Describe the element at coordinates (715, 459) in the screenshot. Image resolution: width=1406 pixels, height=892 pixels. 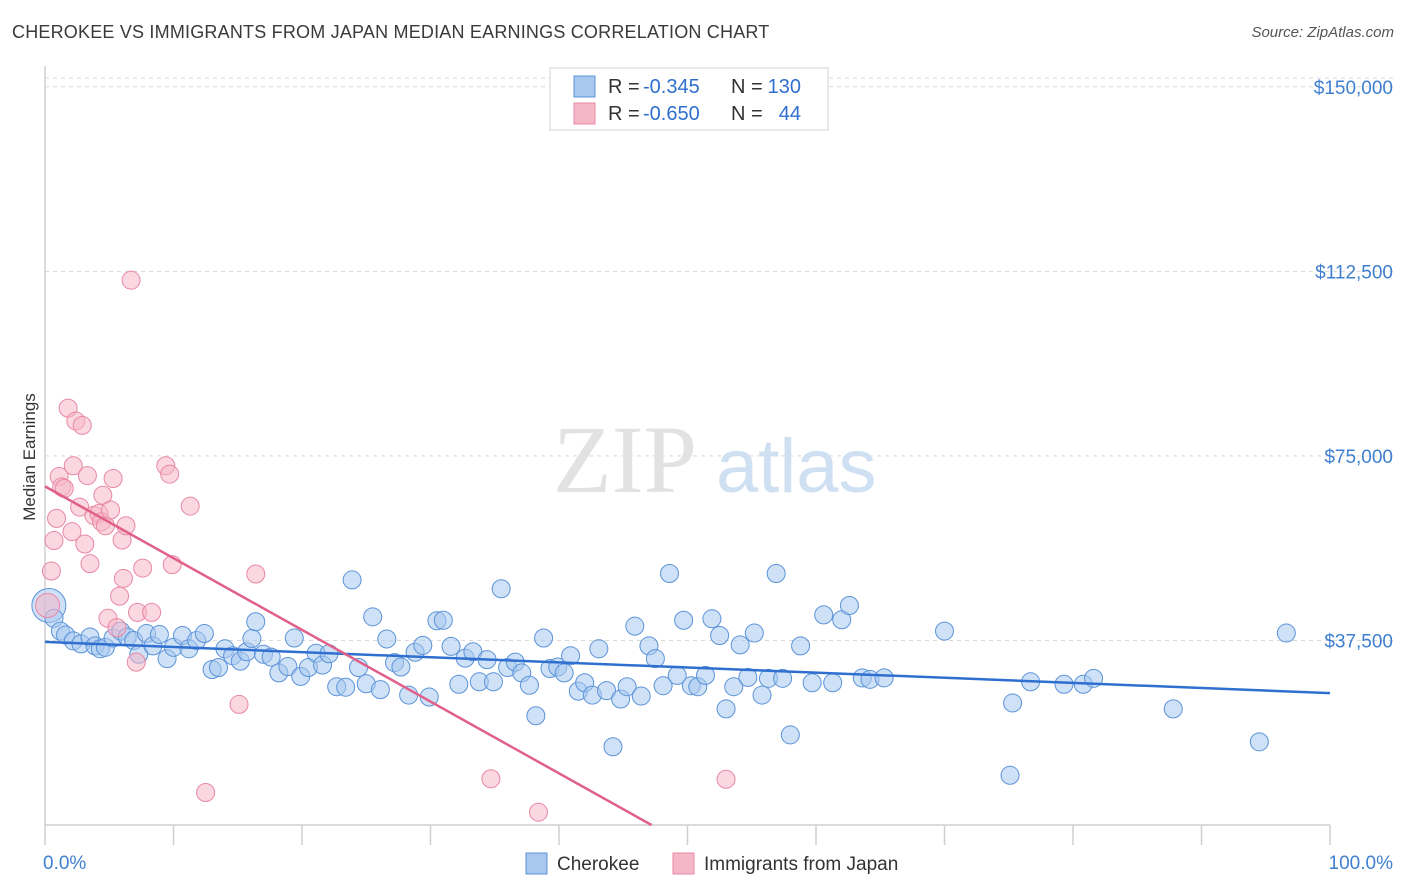
I see `watermark: ZIP atlas` at that location.